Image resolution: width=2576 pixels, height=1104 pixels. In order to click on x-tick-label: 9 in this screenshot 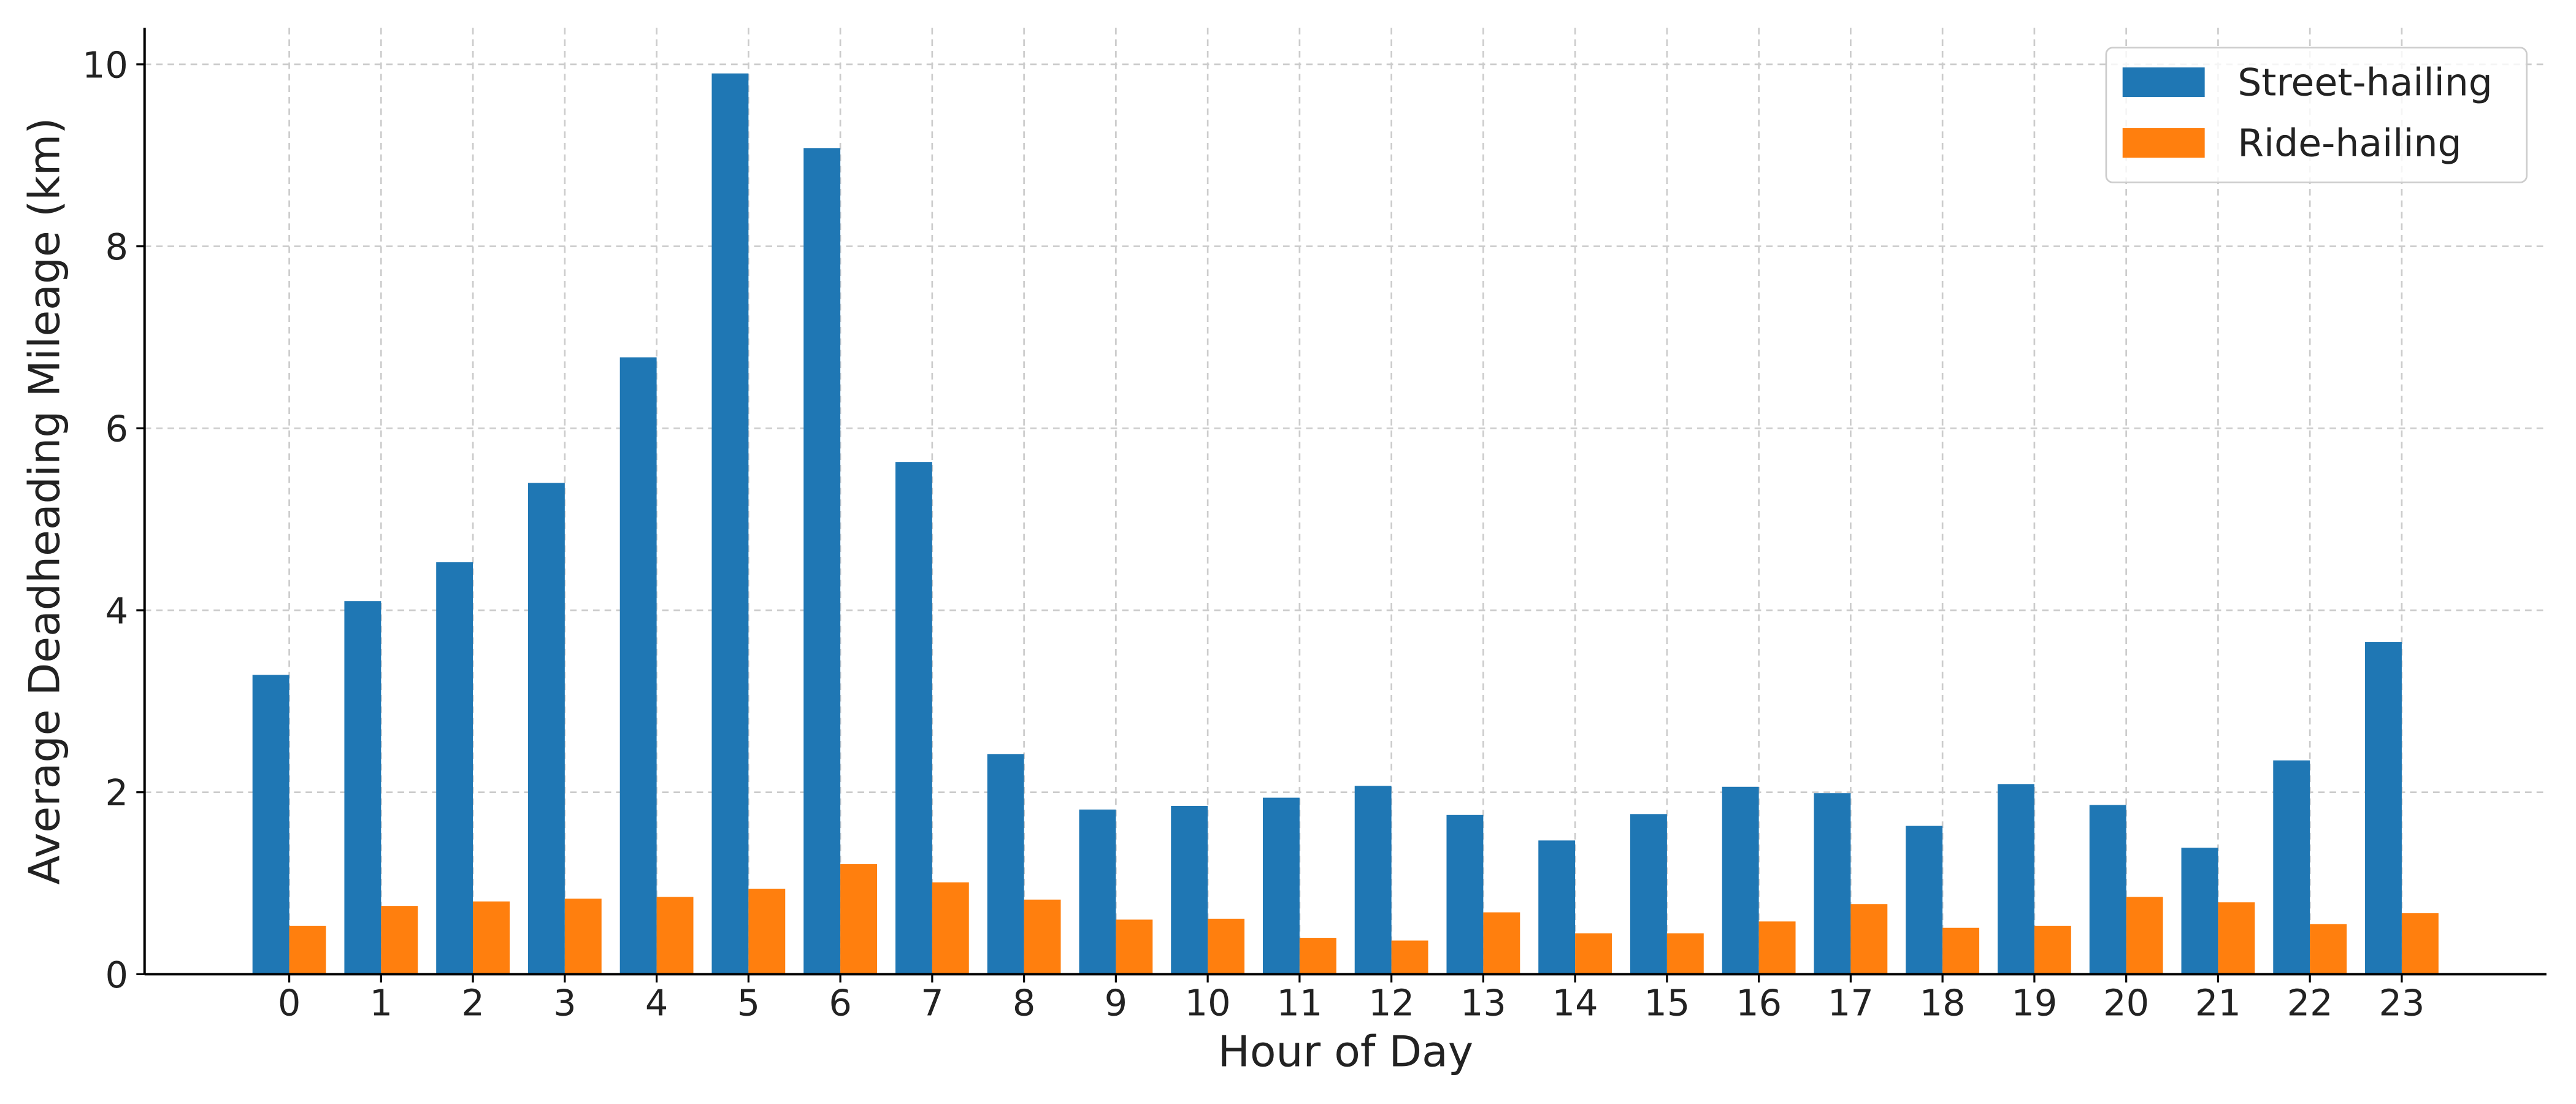, I will do `click(1116, 1002)`.